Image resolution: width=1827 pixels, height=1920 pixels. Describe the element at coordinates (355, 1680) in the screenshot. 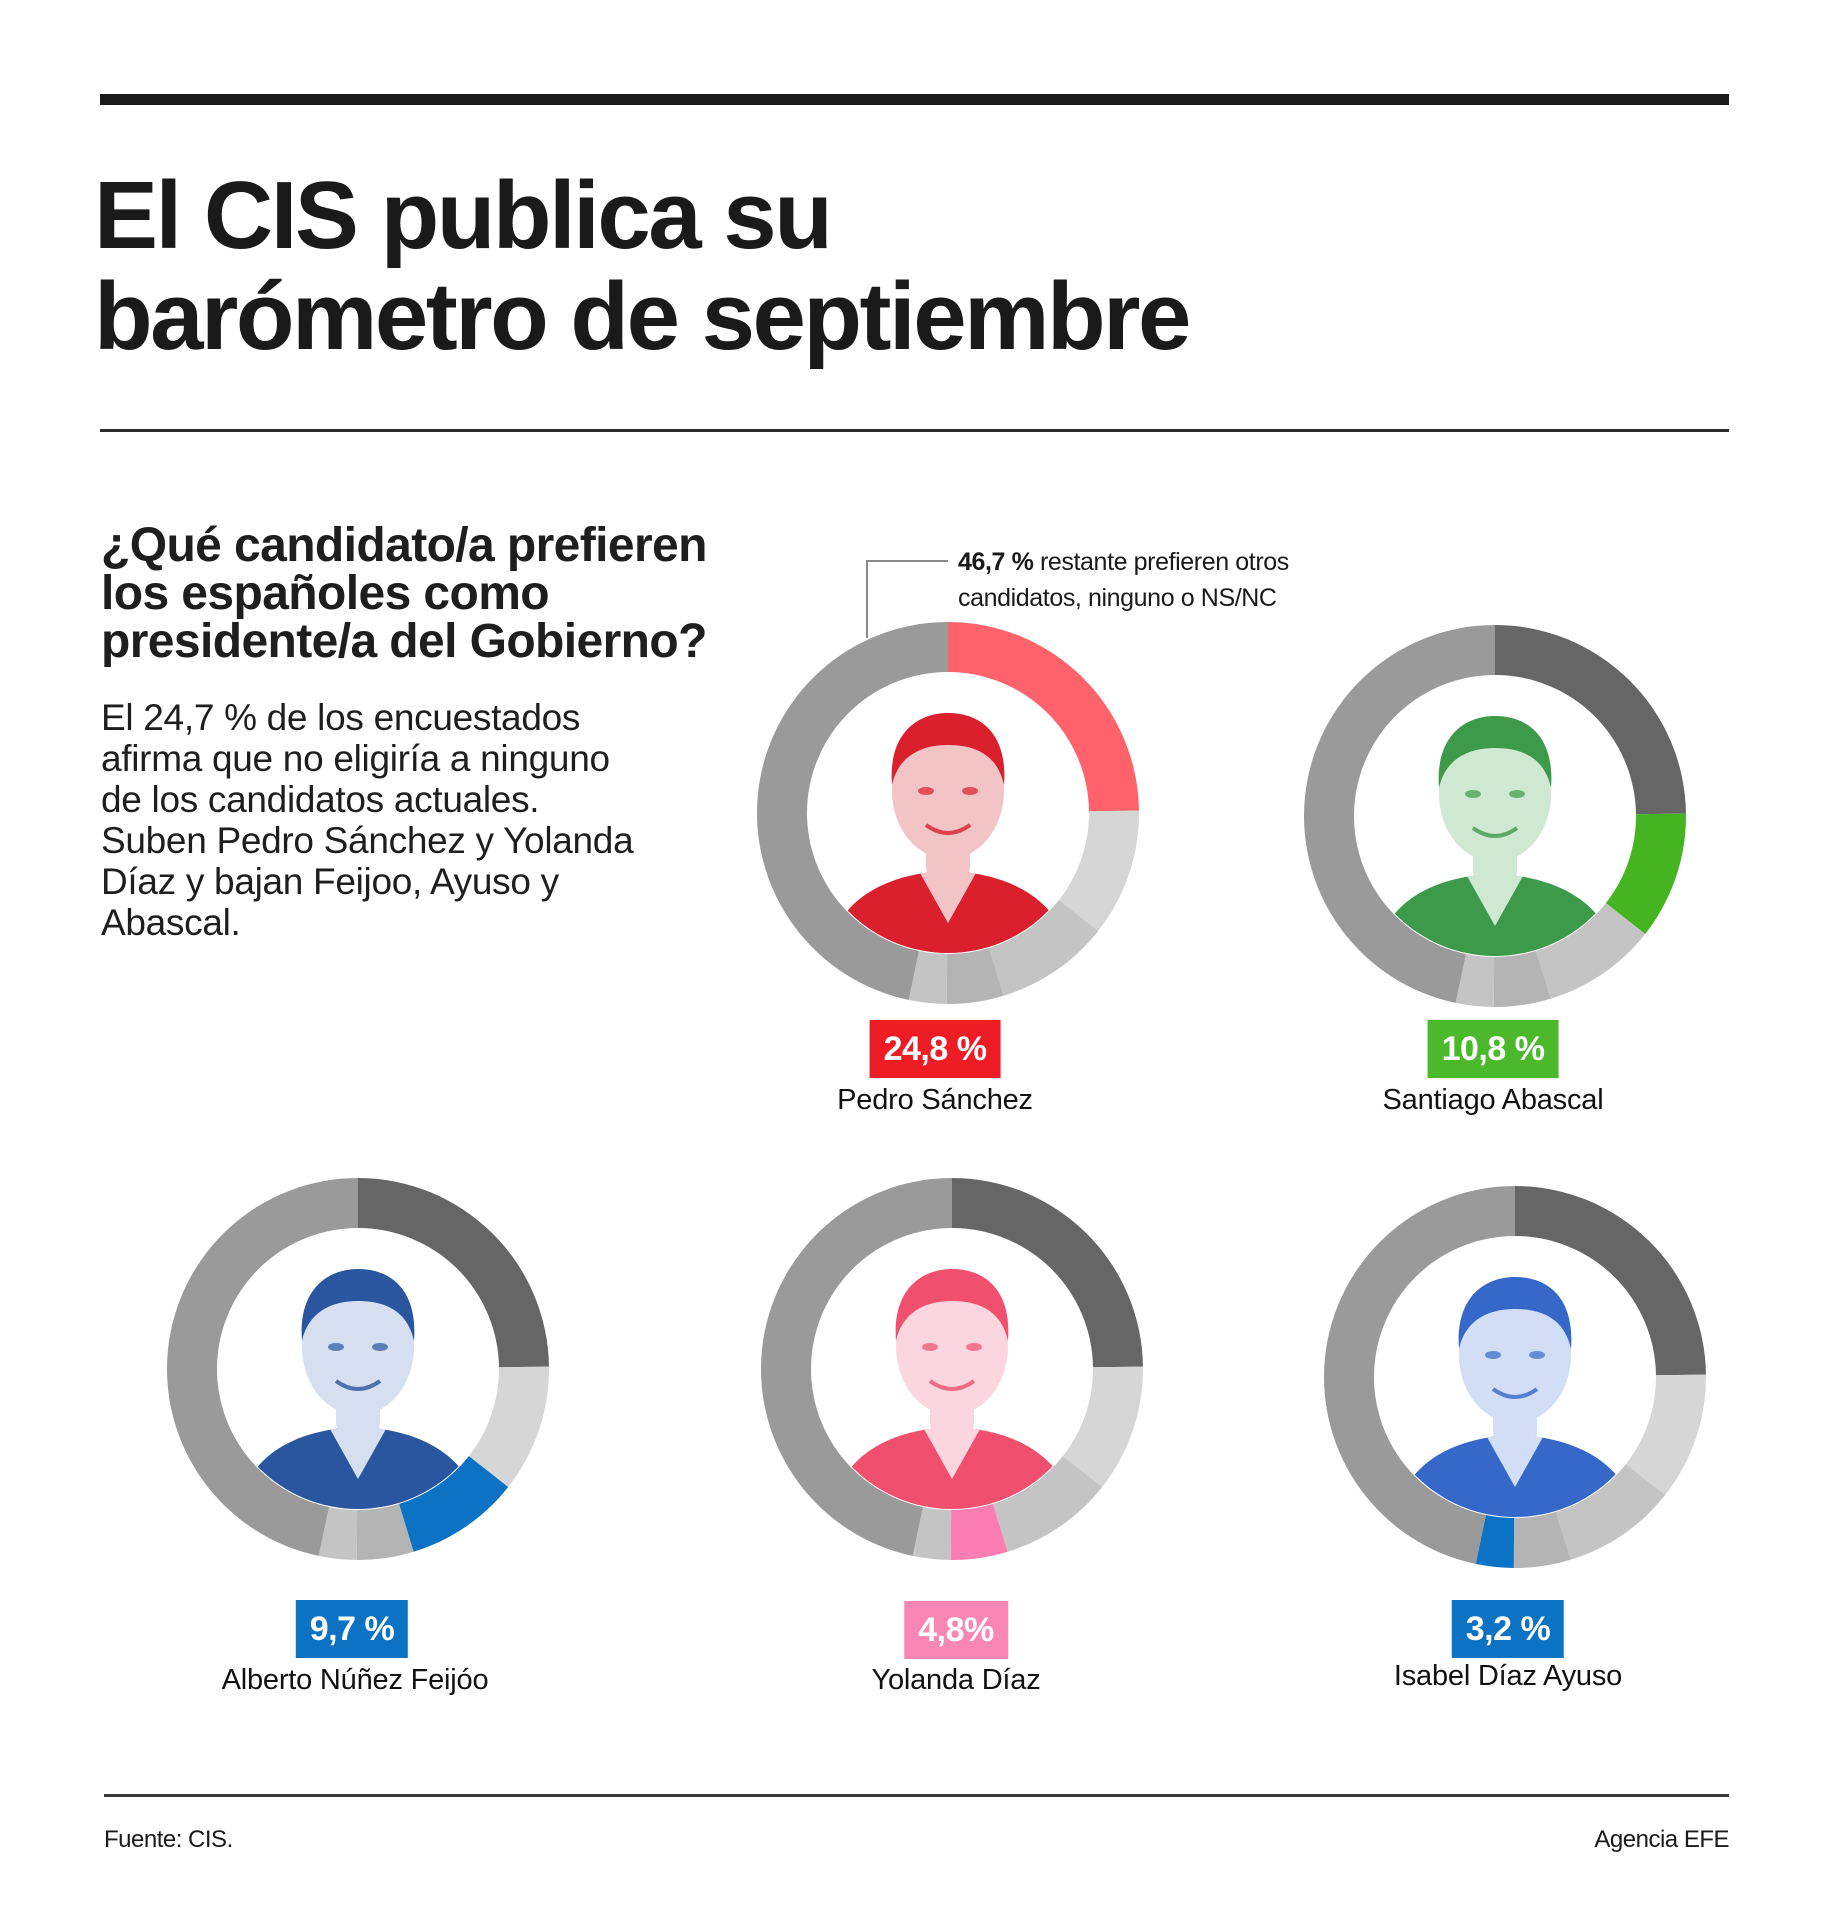

I see `candidate-name-alberto-nunez-feijoo: Alberto Núñez Feijóo` at that location.